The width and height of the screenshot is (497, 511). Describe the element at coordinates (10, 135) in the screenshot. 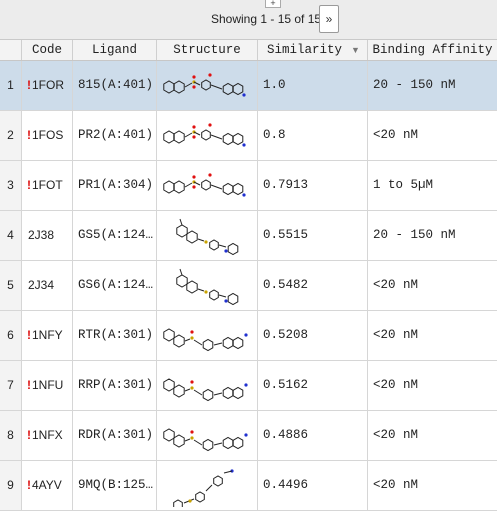

I see `row-number: 2` at that location.